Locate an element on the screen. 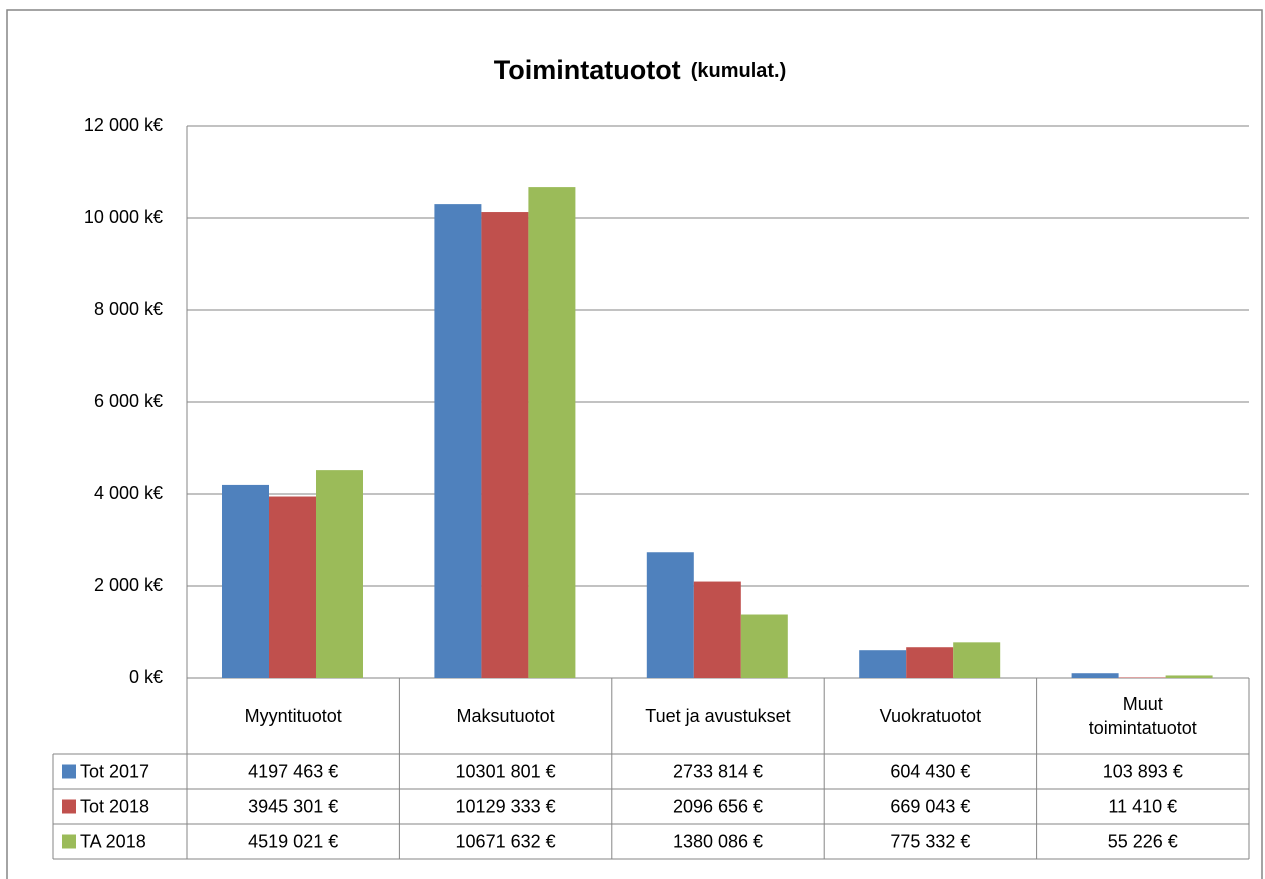  x-tick-label-box: Tuet ja avustukset is located at coordinates (718, 716).